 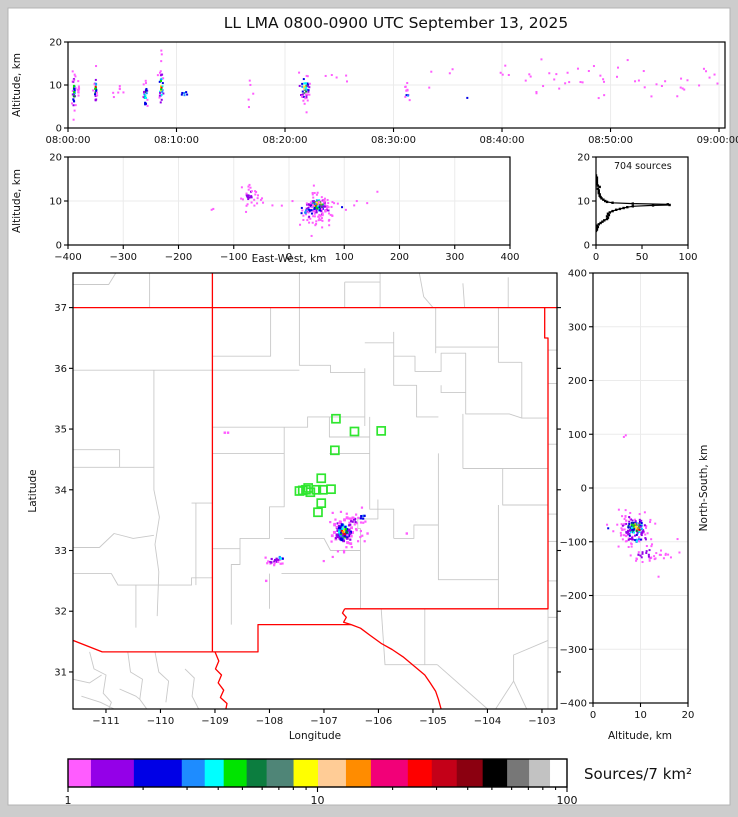 I want to click on map-xtick-label: −106, so click(x=378, y=721).